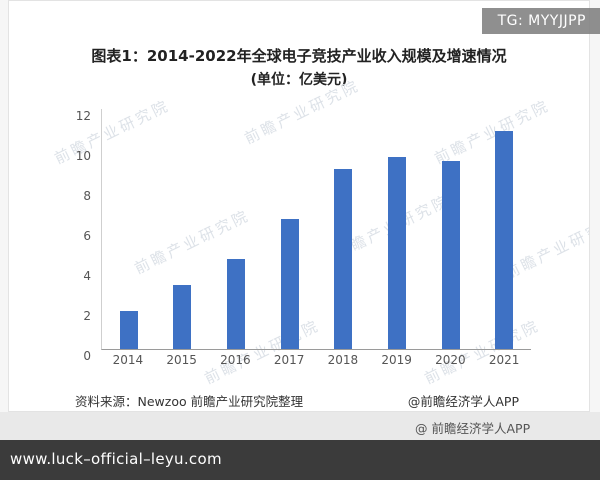 The image size is (600, 480). I want to click on x-tick-label: 2015, so click(181, 360).